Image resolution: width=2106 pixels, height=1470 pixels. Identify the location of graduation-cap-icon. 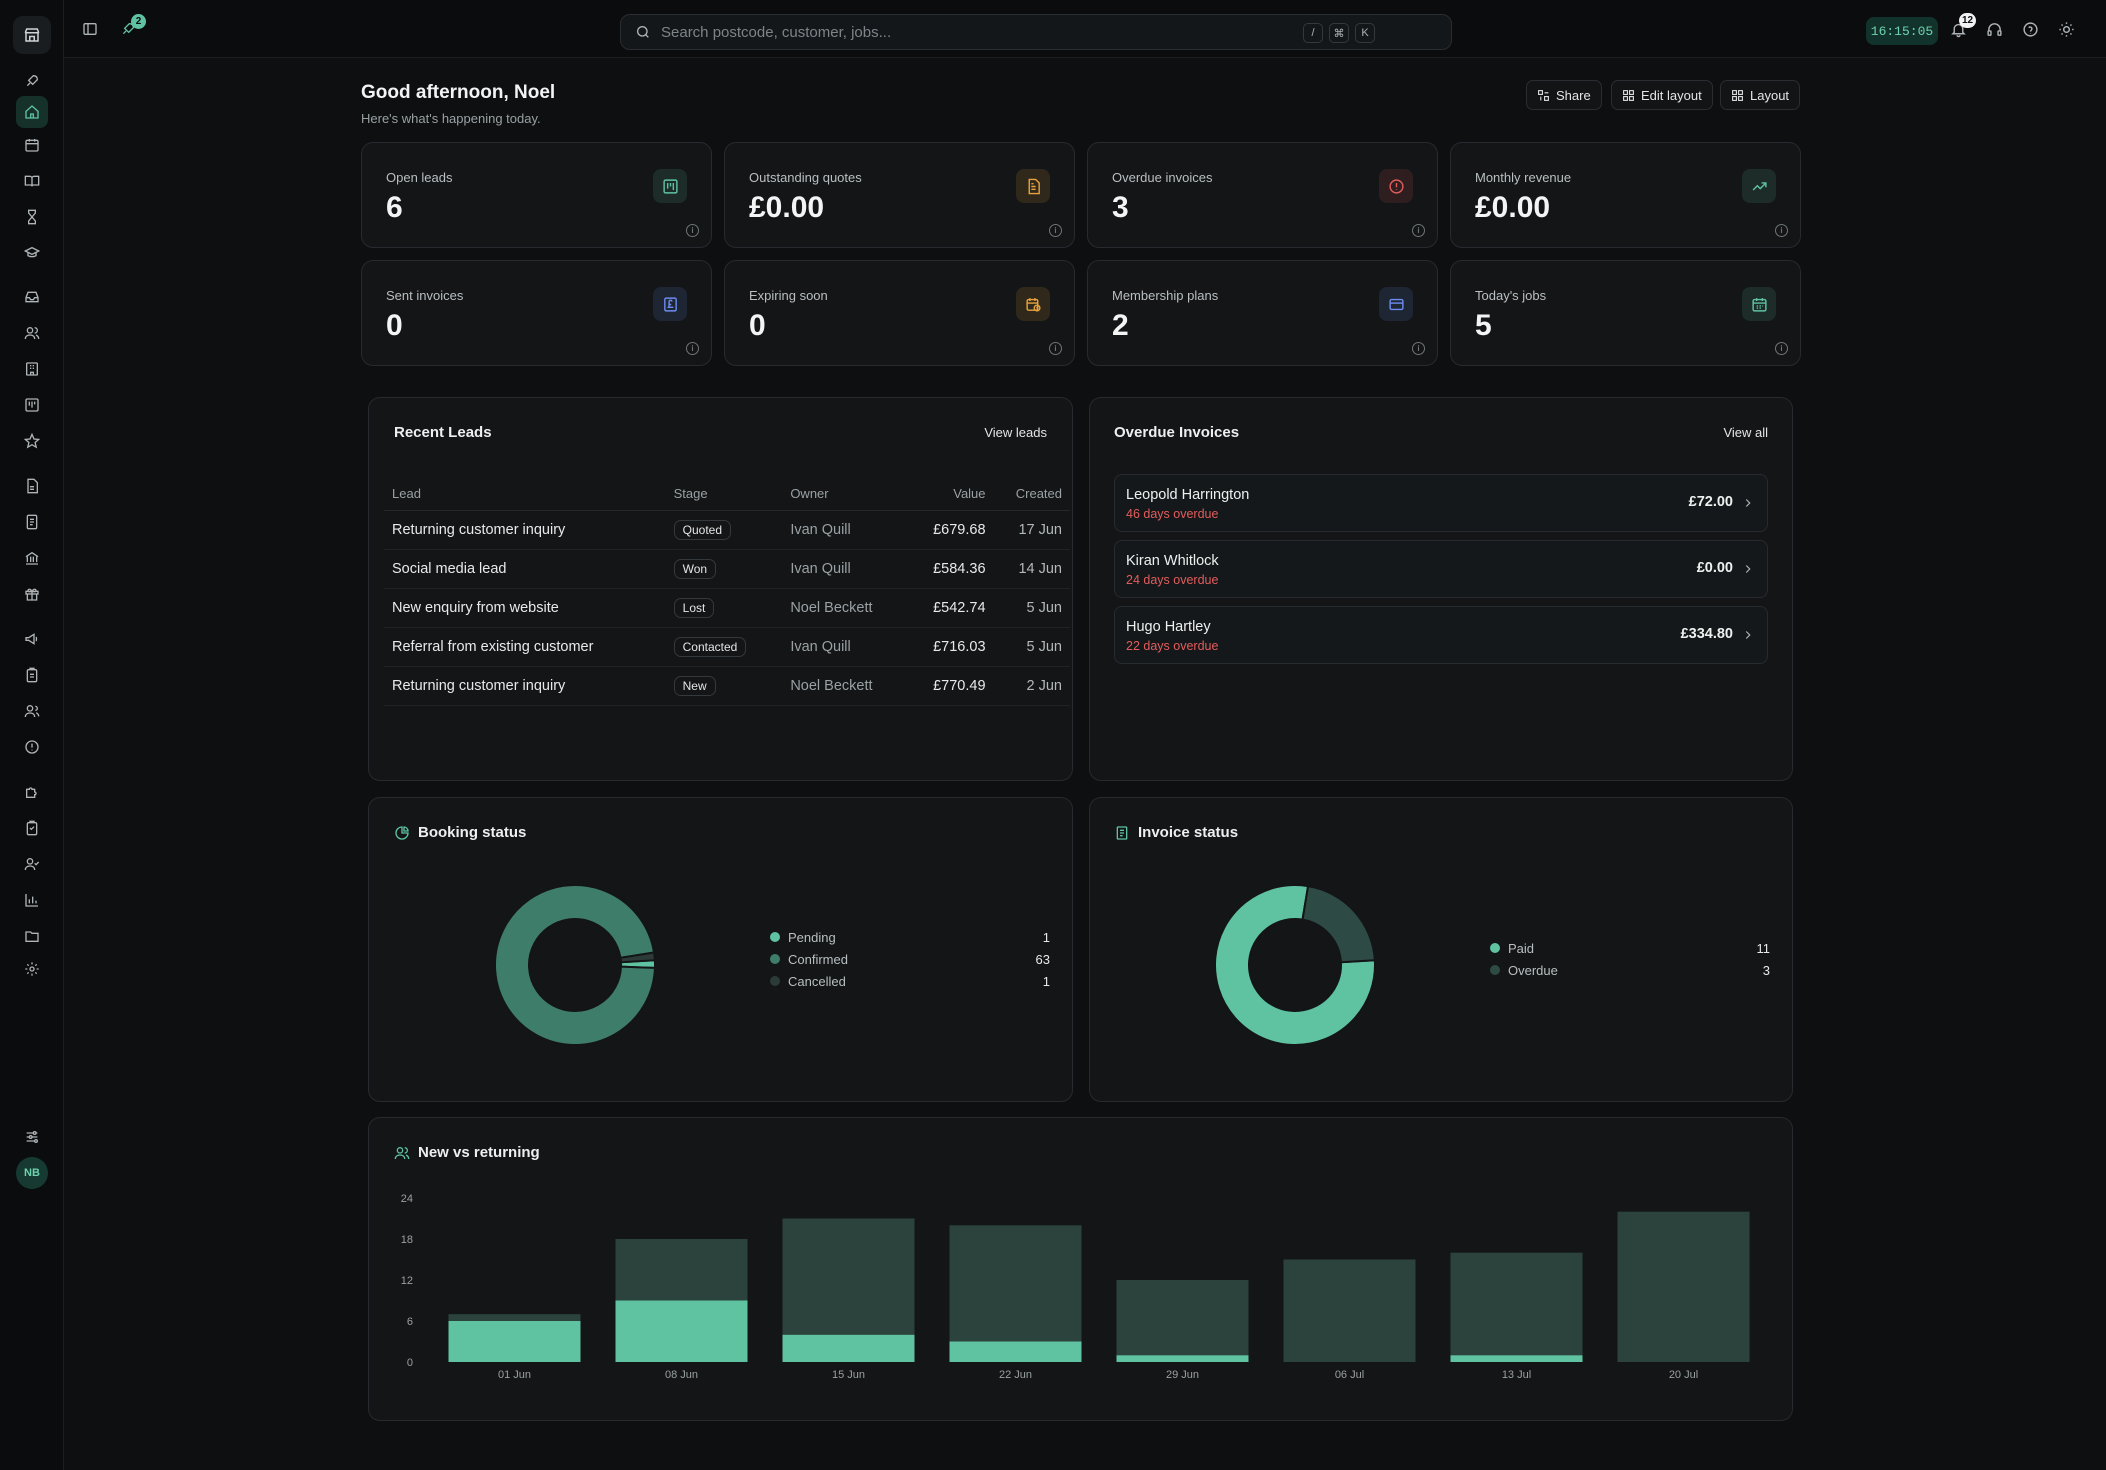
(32, 253).